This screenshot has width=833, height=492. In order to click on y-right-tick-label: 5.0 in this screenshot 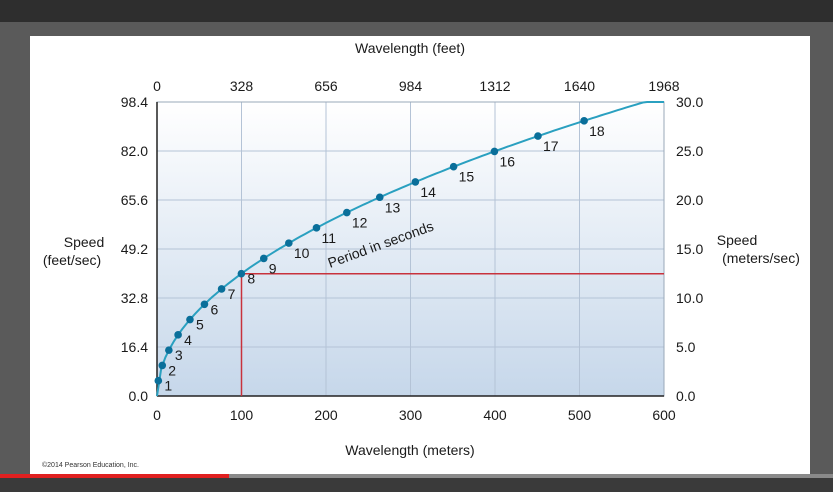, I will do `click(686, 347)`.